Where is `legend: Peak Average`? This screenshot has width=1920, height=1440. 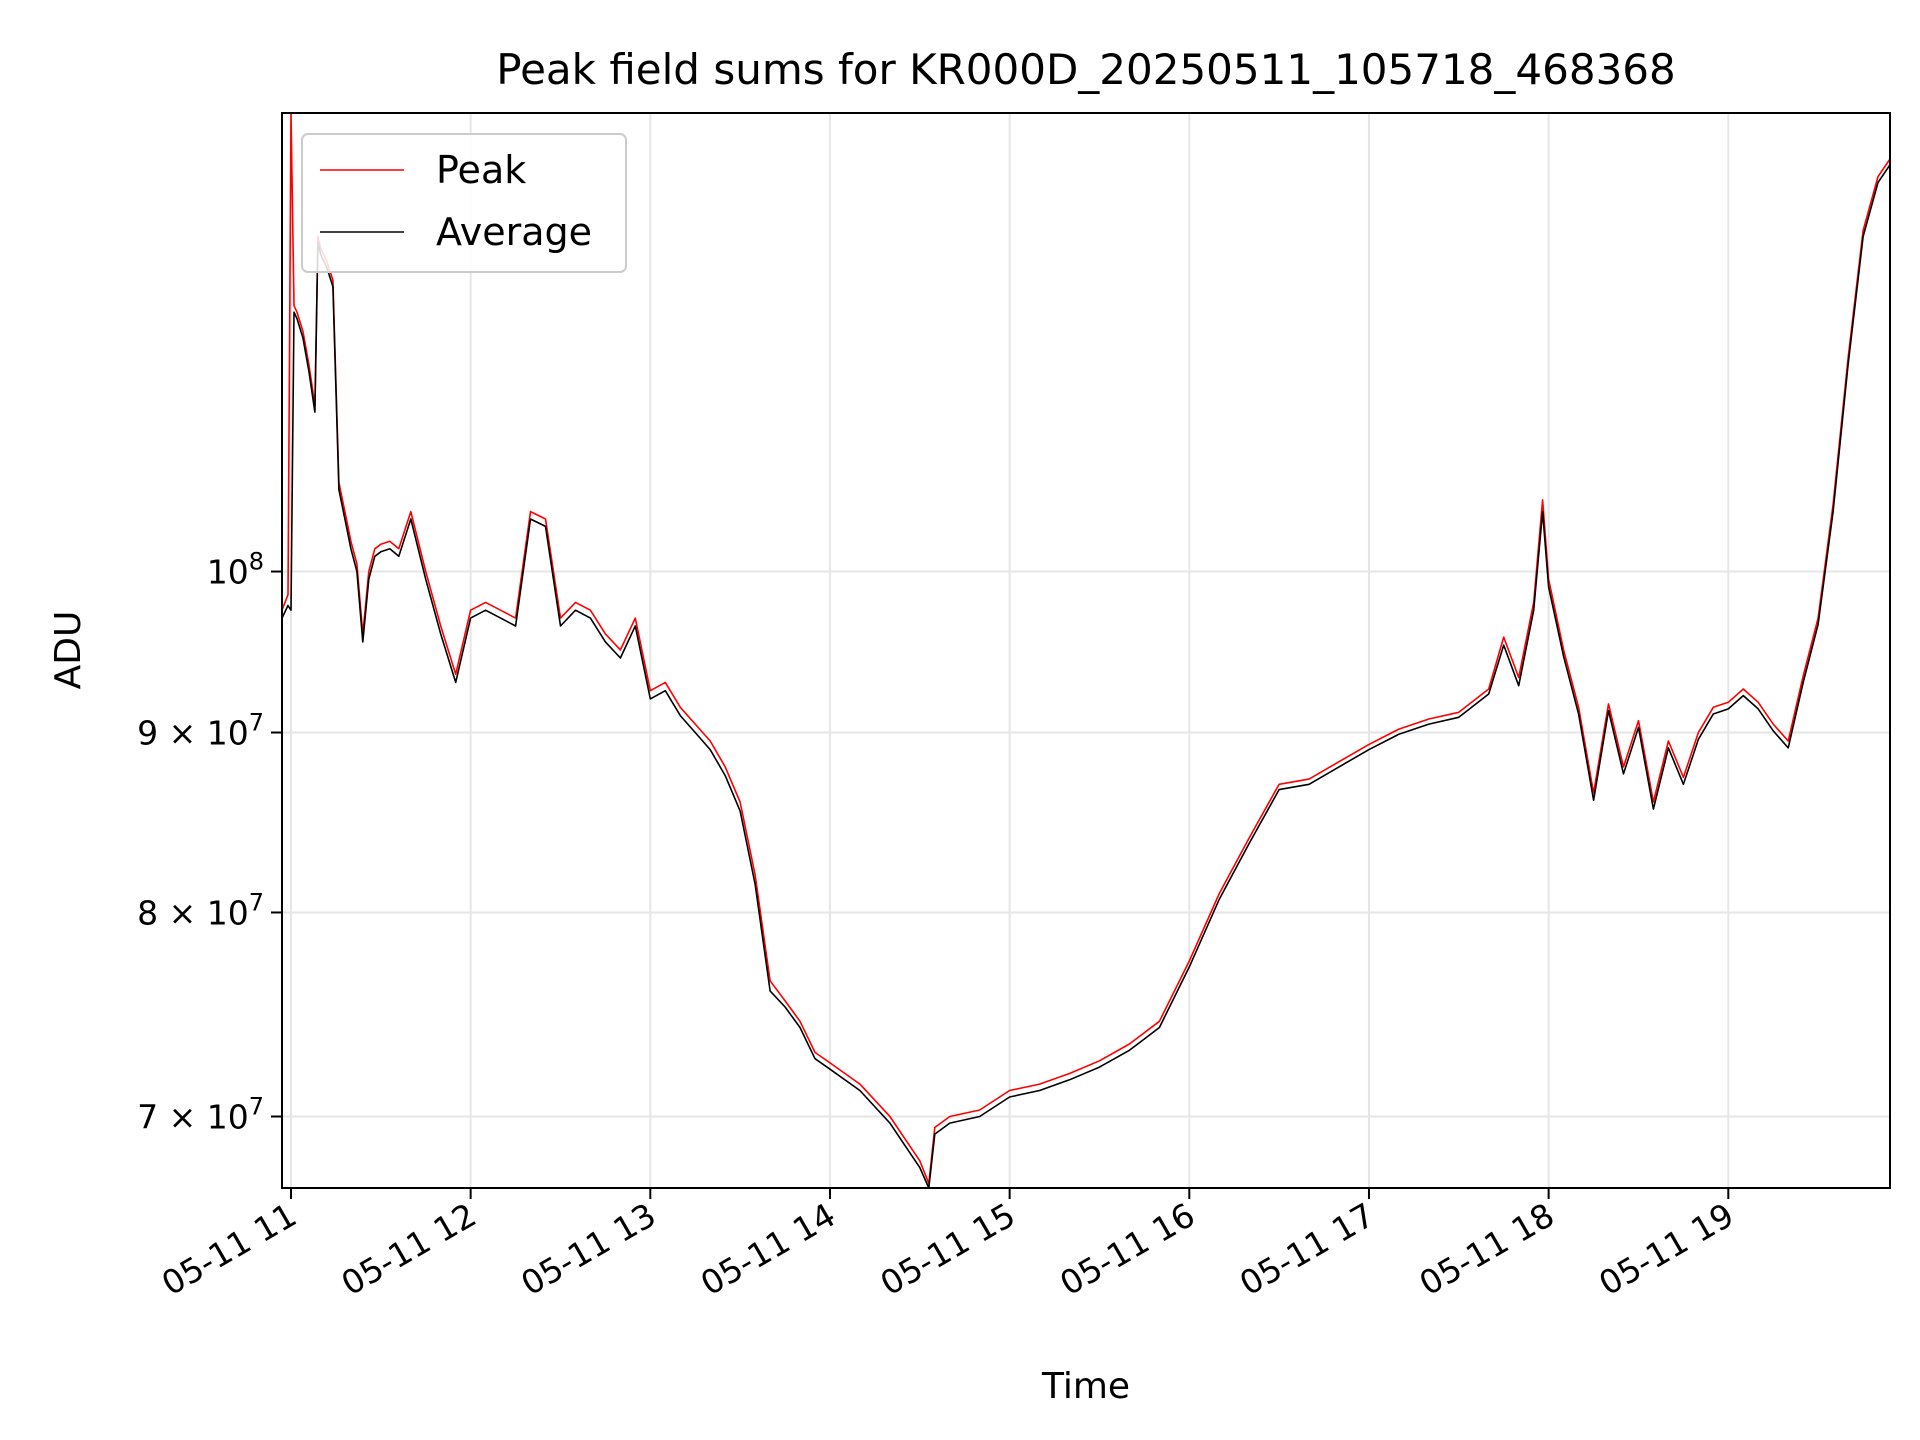 legend: Peak Average is located at coordinates (464, 203).